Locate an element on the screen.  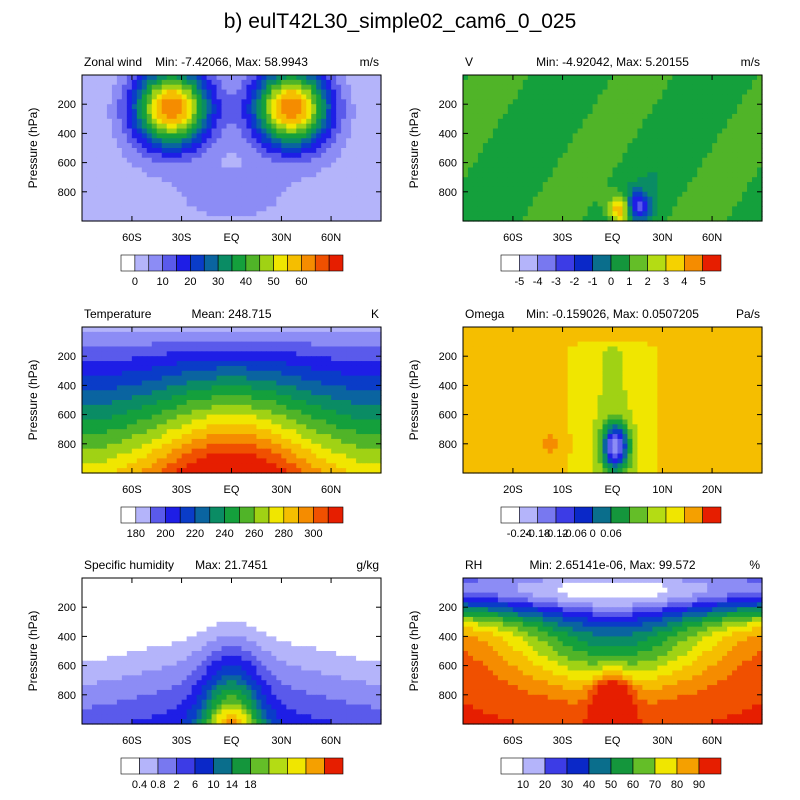
colorbar-label: -4 is located at coordinates (538, 282).